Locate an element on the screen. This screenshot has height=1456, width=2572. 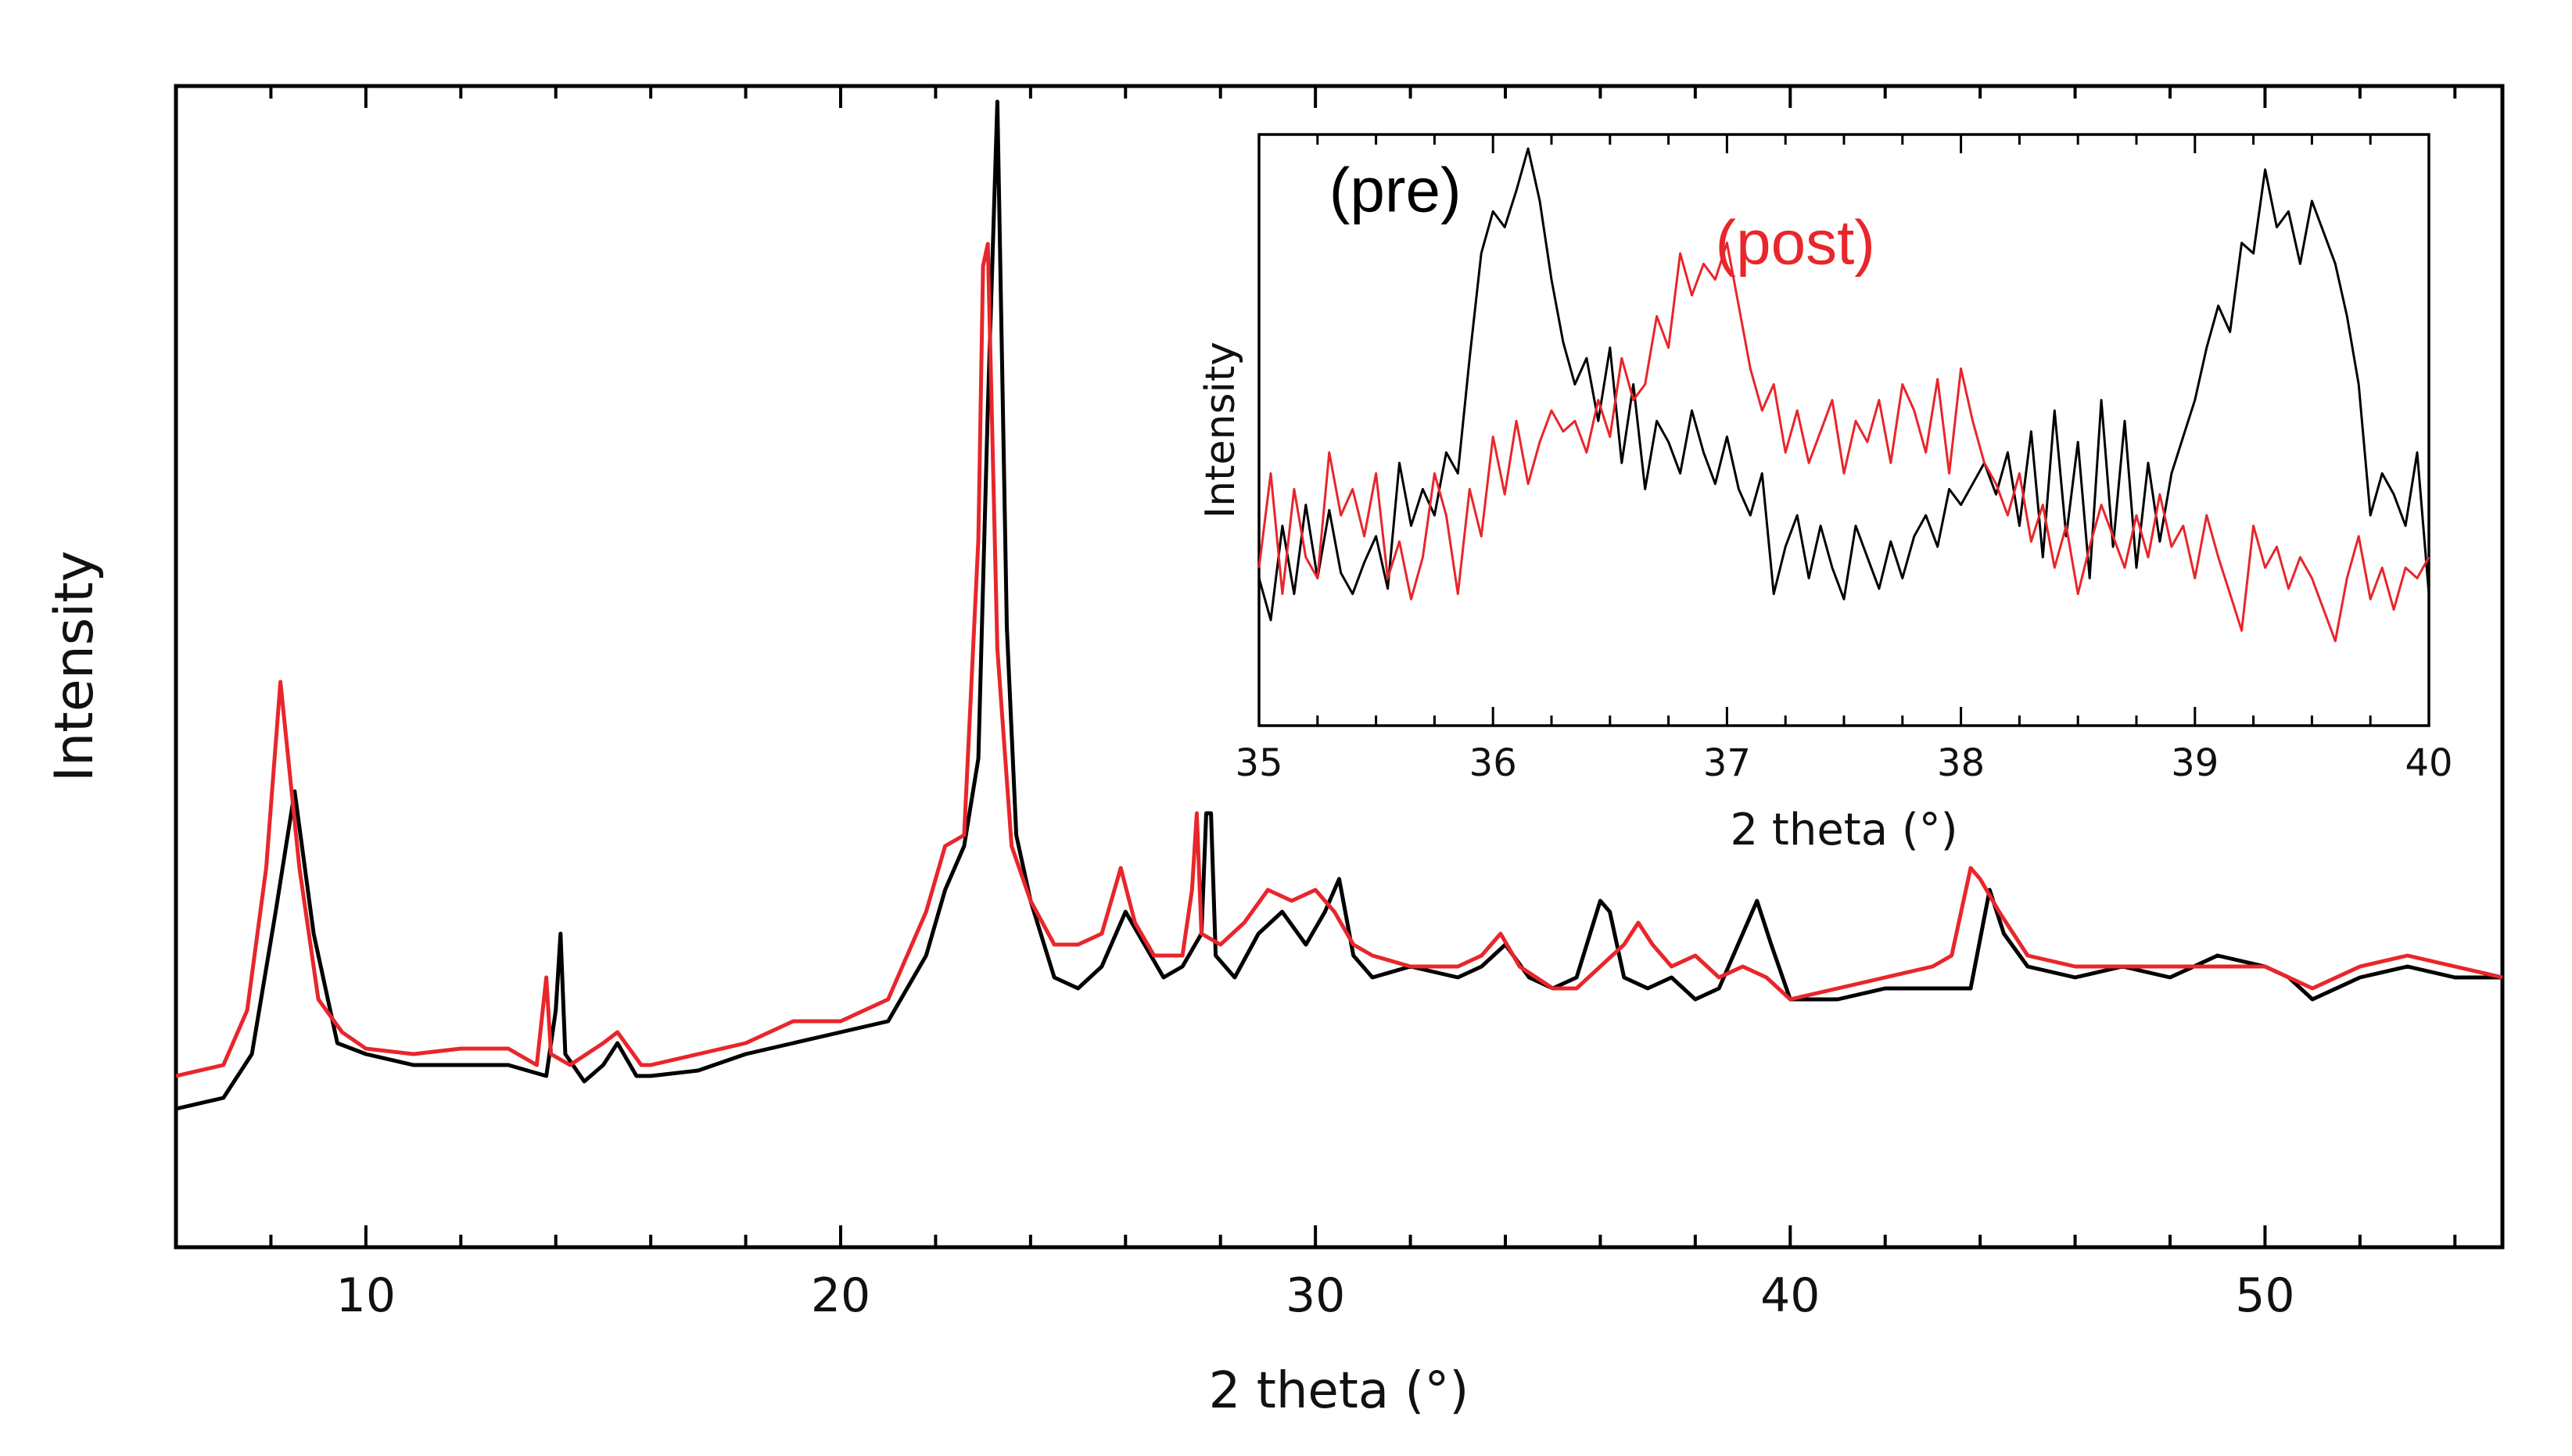
inset-annotation-post: (post) is located at coordinates (1795, 242).